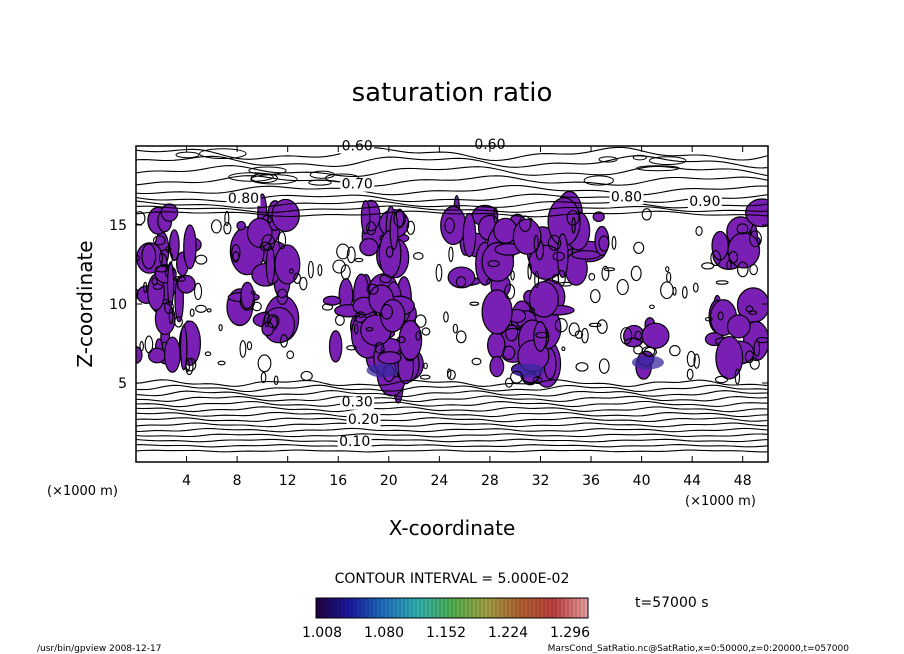 The width and height of the screenshot is (904, 654). Describe the element at coordinates (446, 619) in the screenshot. I see `colorbar: 1.008 1.080 1.152 1.224 1.296` at that location.